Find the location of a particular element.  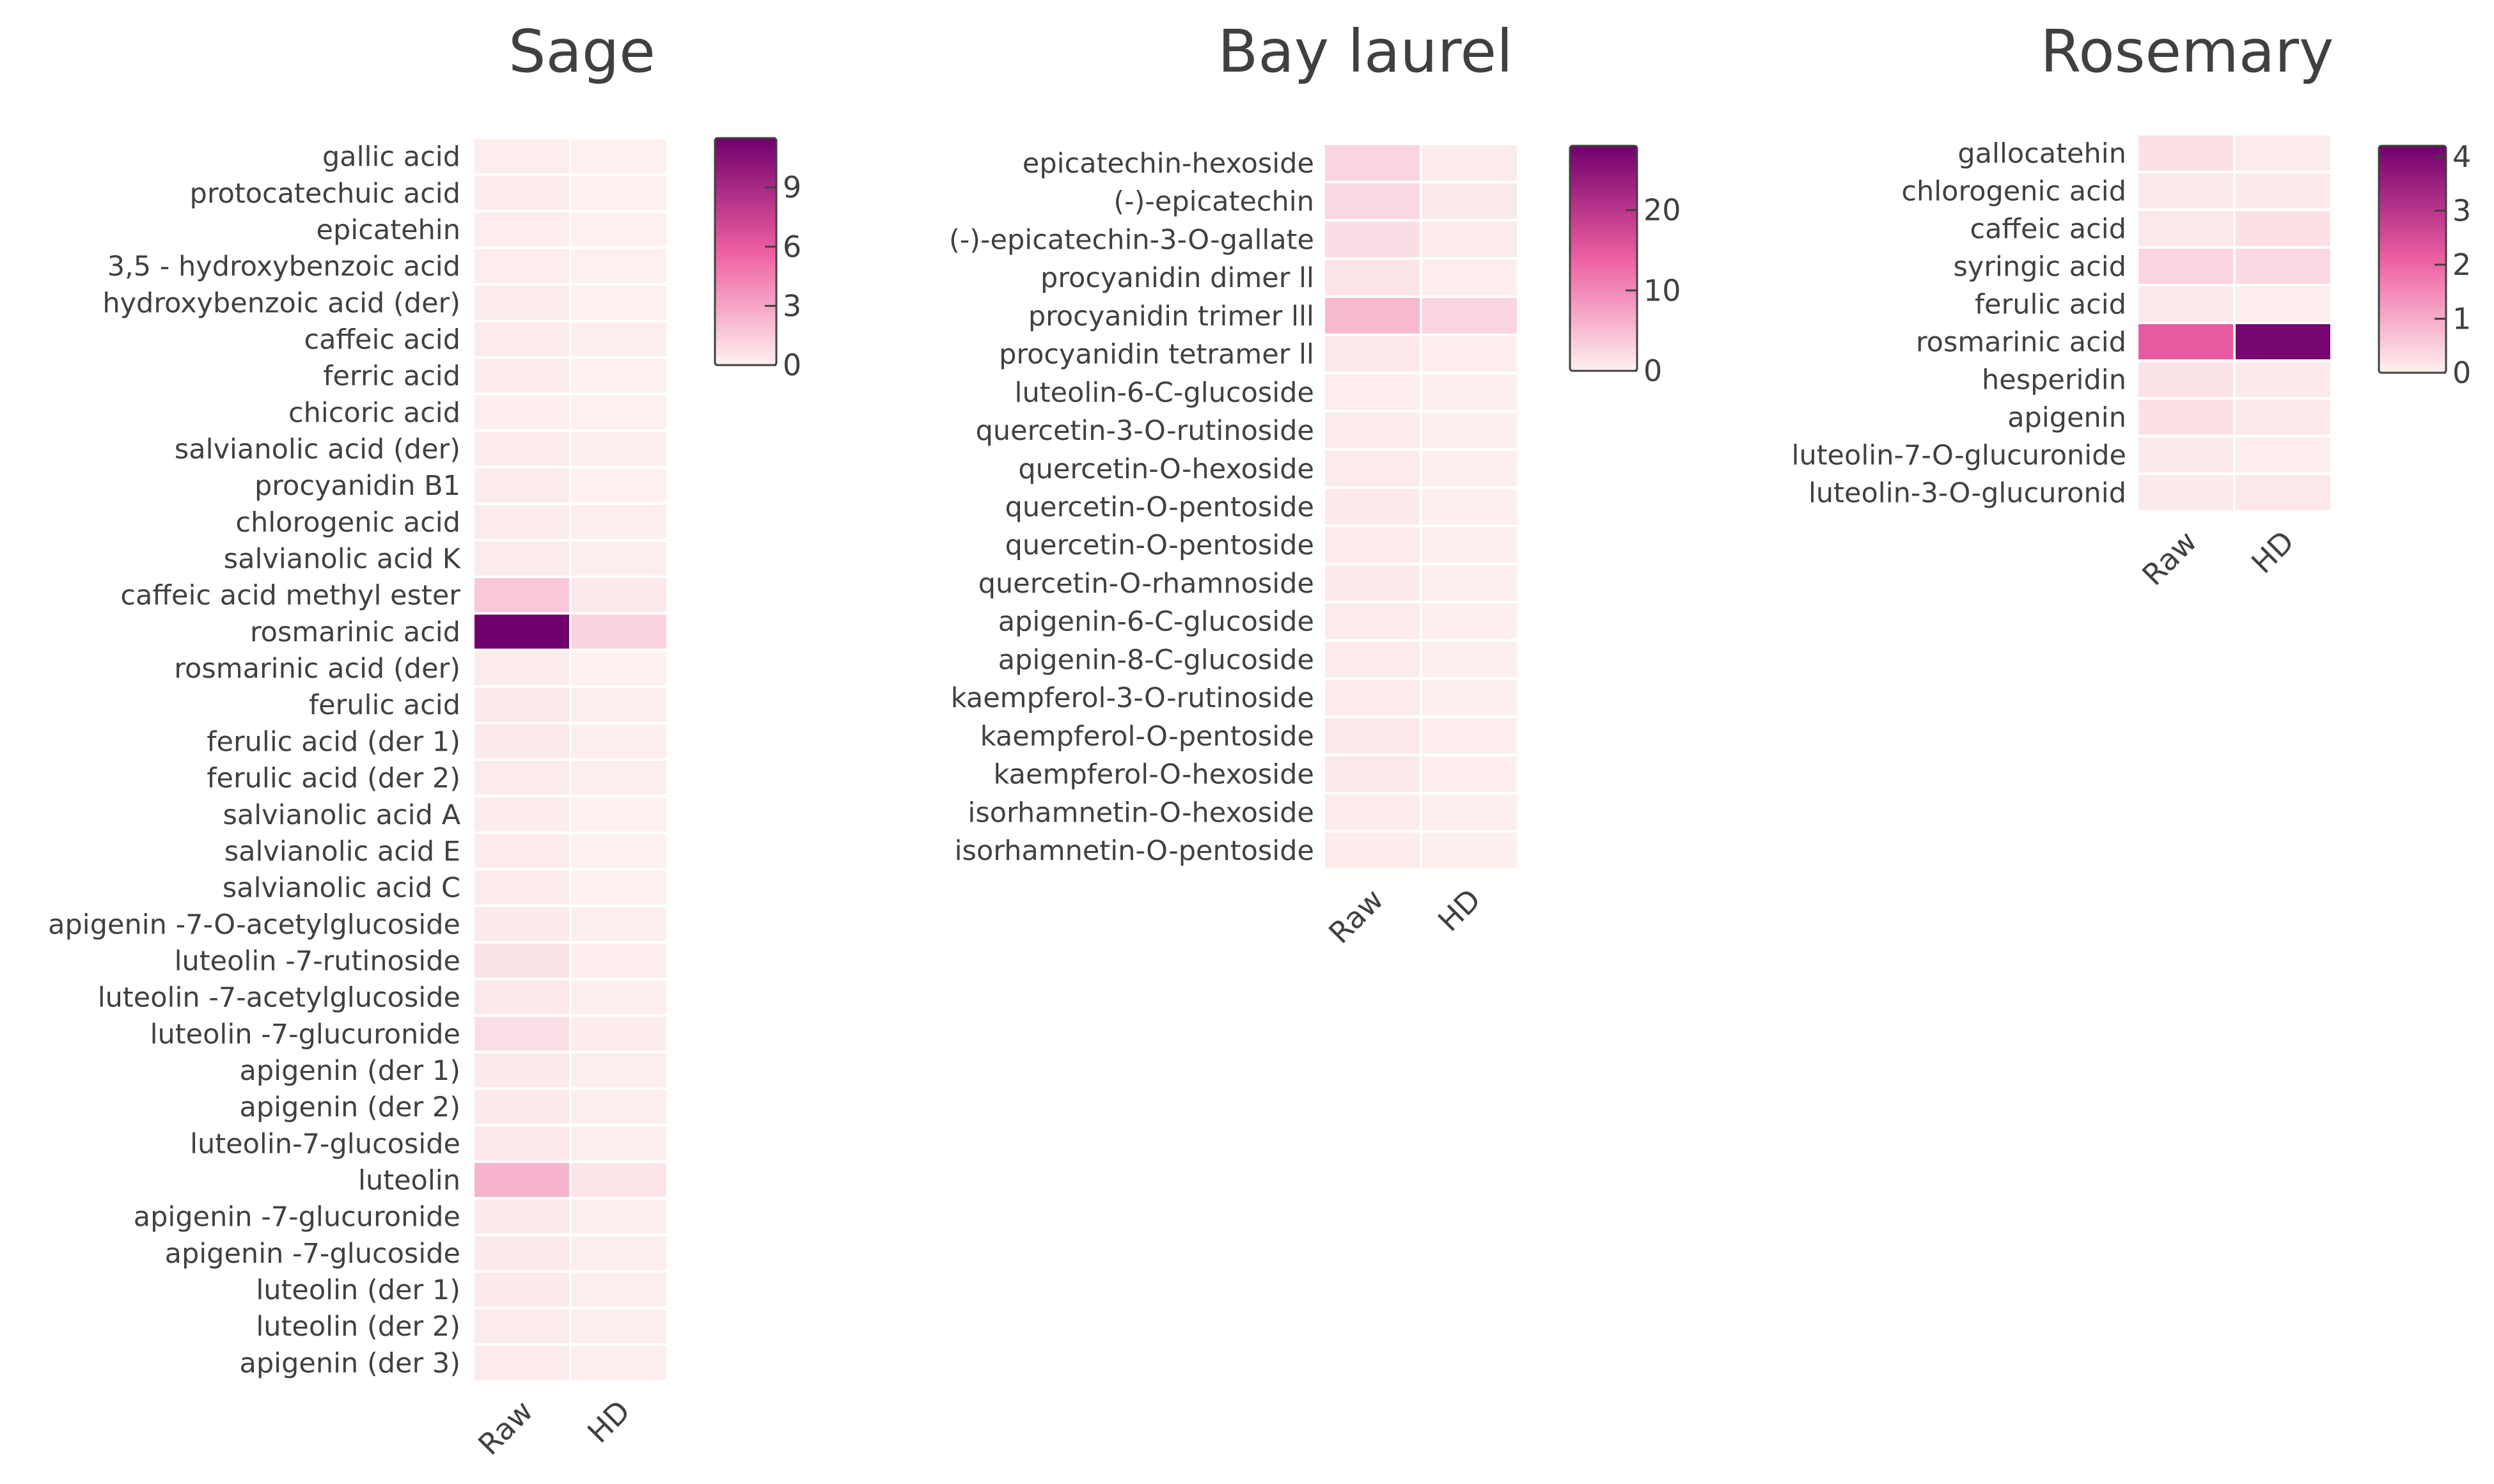

colorbar-tick-label: 0 is located at coordinates (2461, 372).